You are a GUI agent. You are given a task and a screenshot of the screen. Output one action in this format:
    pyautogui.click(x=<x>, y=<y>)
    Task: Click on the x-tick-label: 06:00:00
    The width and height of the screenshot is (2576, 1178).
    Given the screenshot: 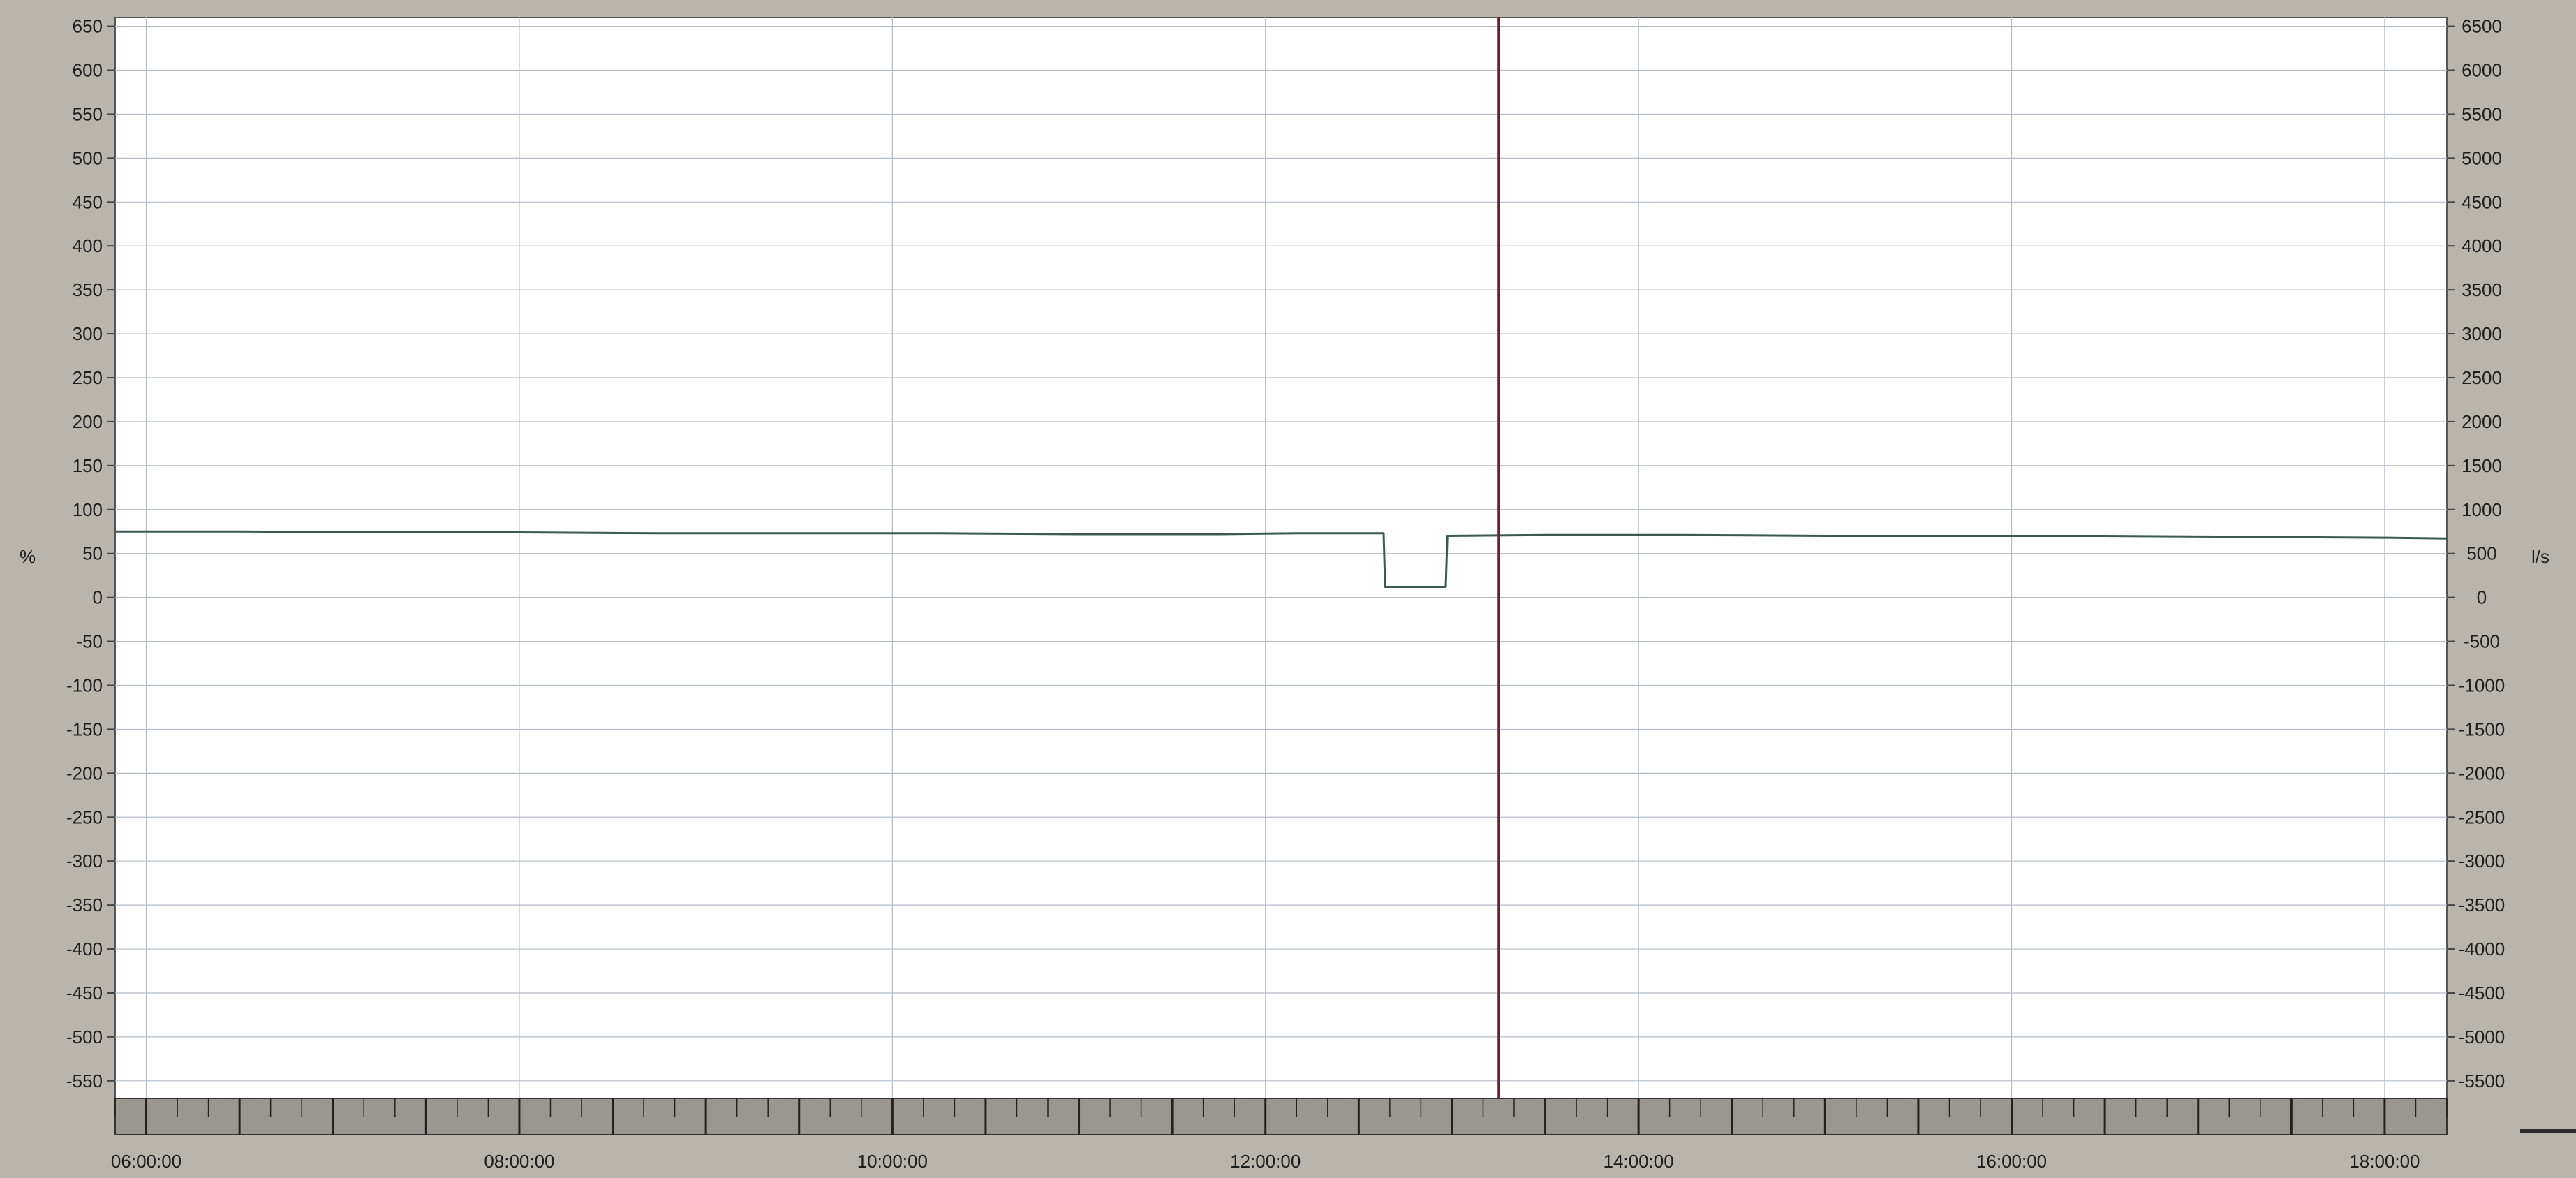 What is the action you would take?
    pyautogui.click(x=146, y=1161)
    